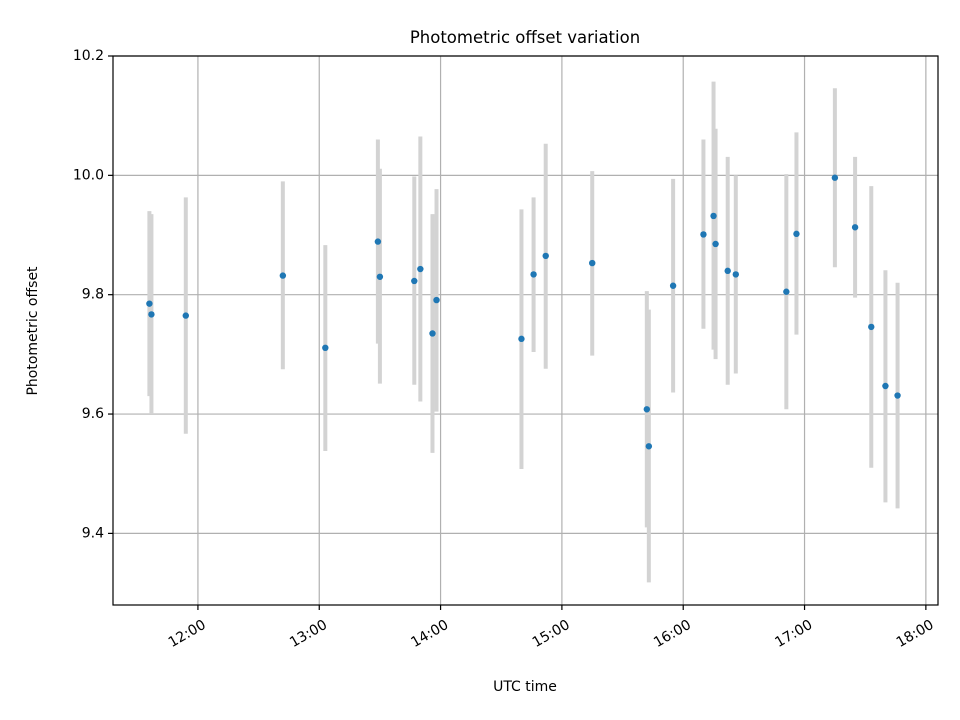 The height and width of the screenshot is (720, 960). Describe the element at coordinates (93, 295) in the screenshot. I see `y-tick-label: 9.8` at that location.